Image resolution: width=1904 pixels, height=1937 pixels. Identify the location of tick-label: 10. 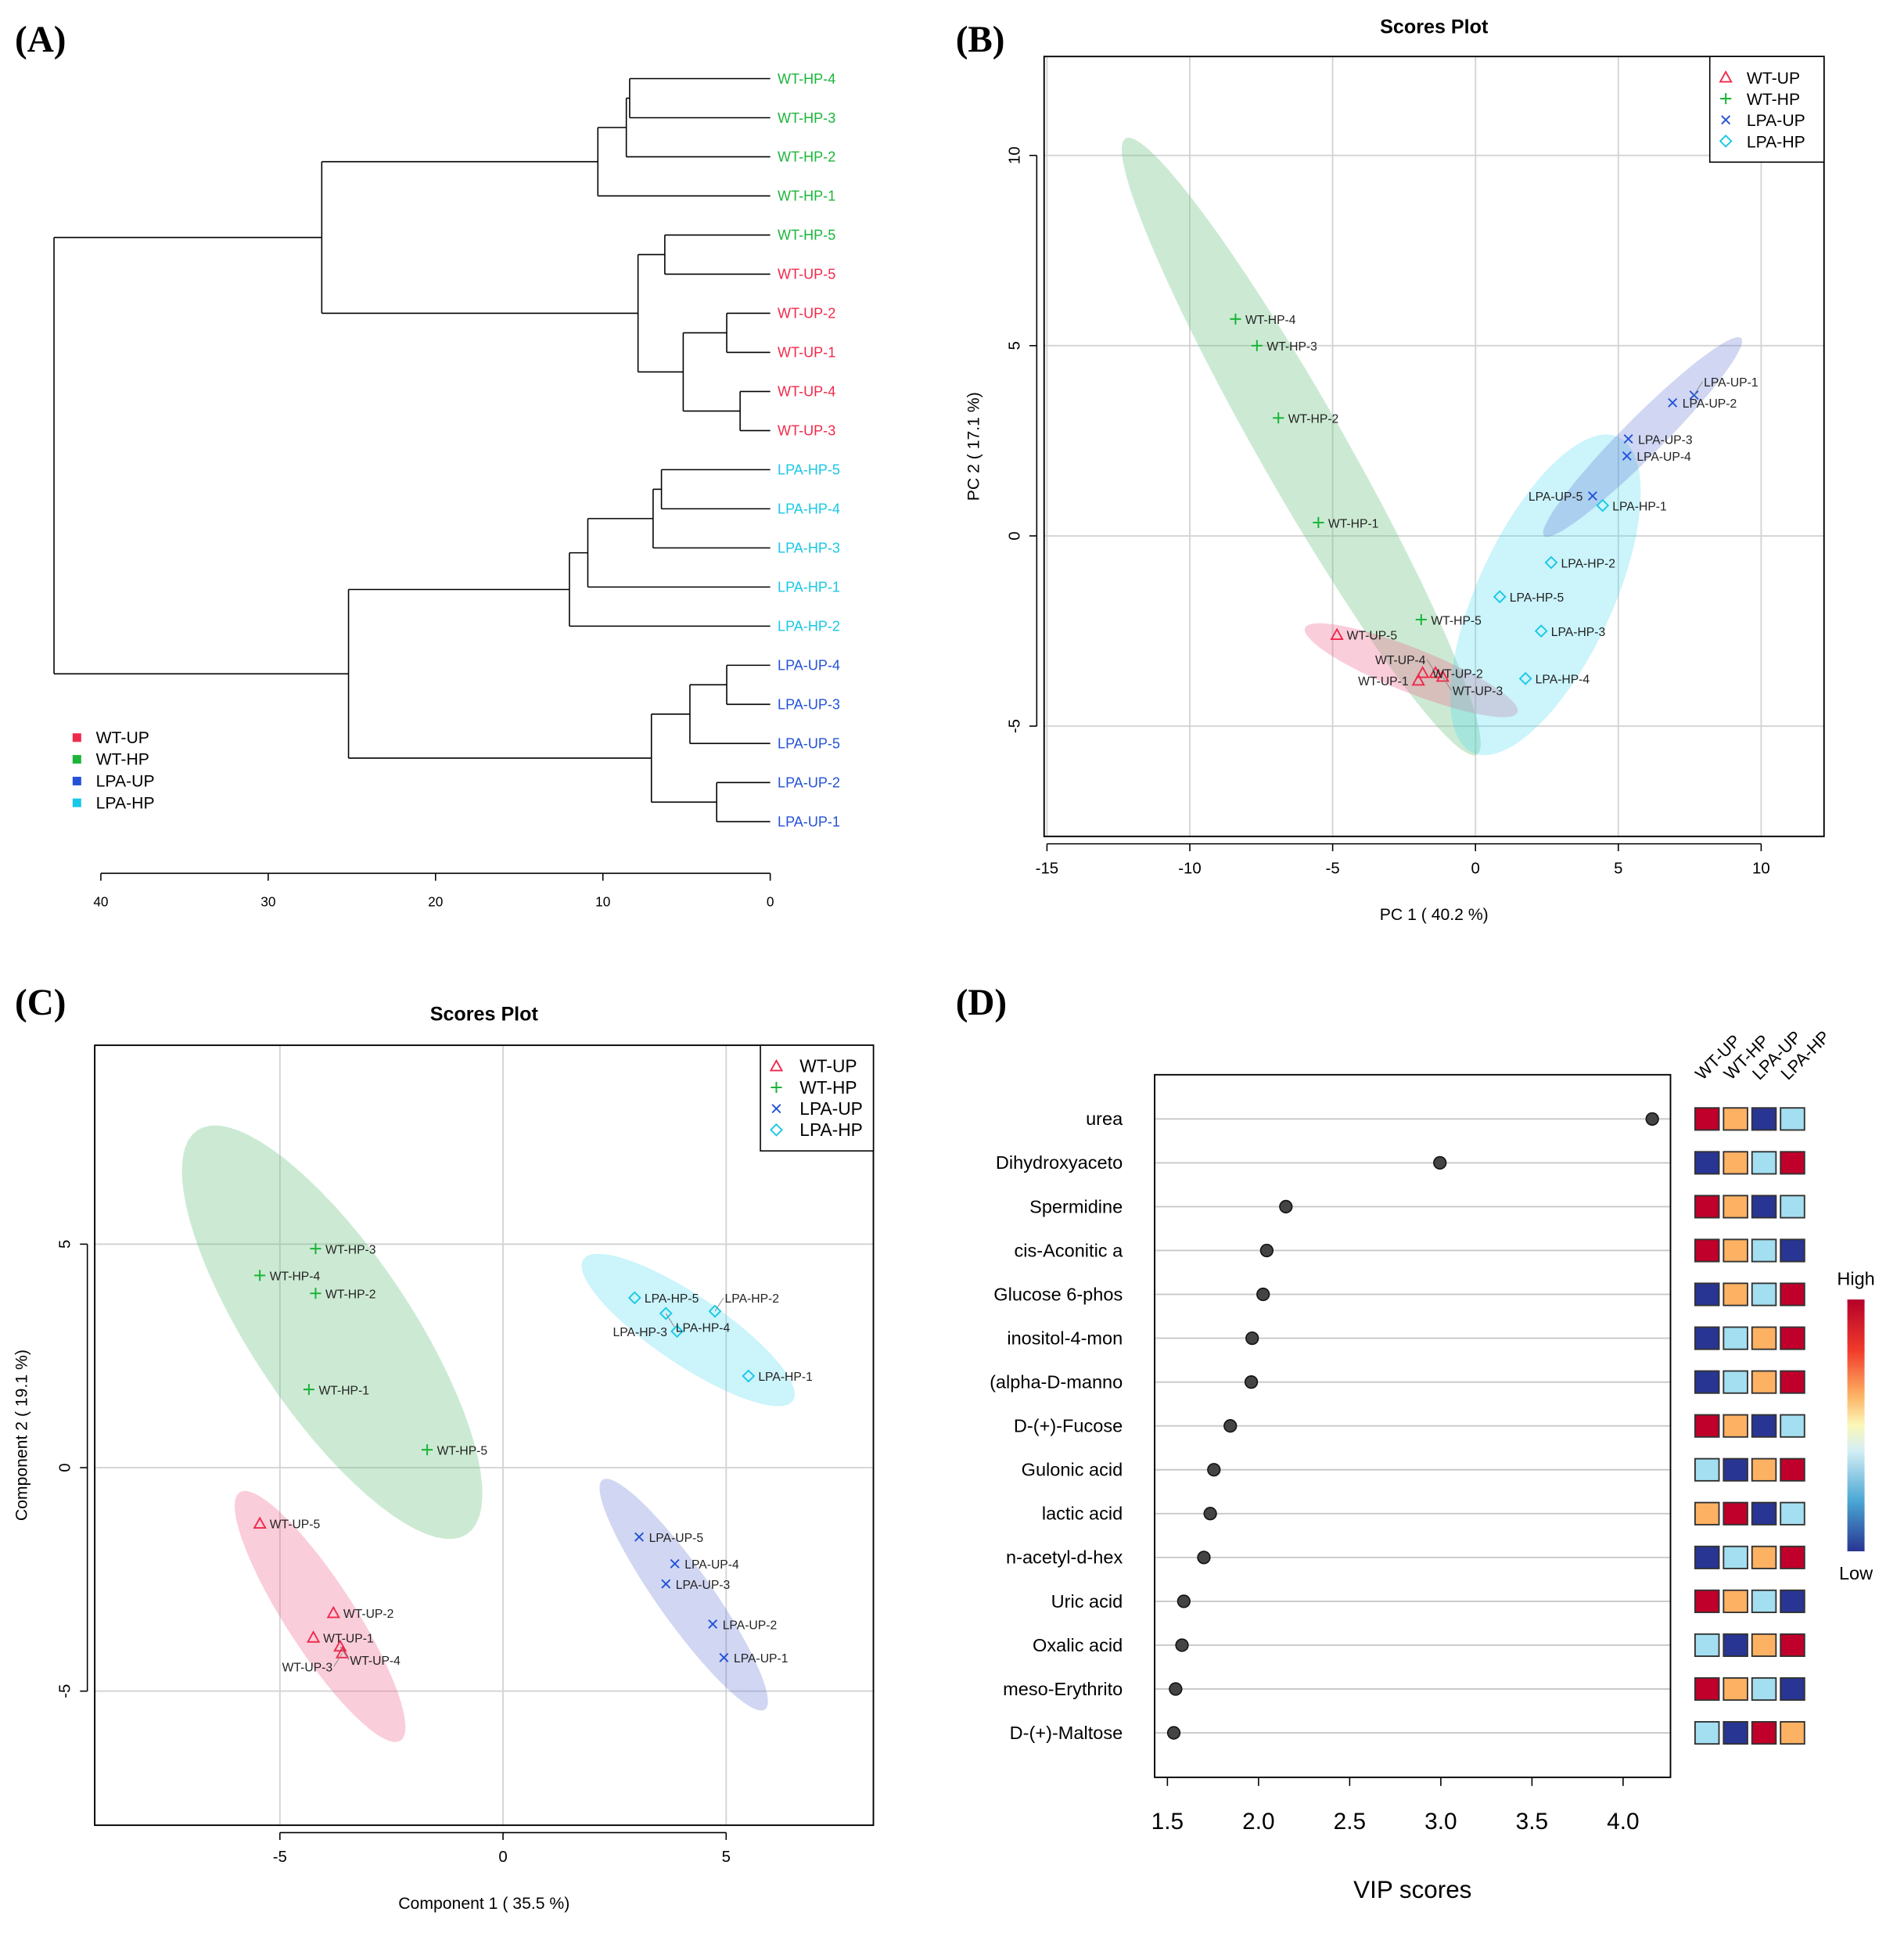
(602, 902).